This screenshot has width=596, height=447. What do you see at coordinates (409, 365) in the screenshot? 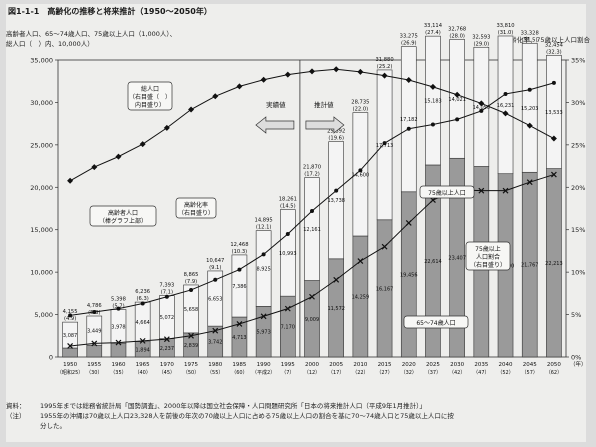
I see `x-year-label: 2020` at bounding box center [409, 365].